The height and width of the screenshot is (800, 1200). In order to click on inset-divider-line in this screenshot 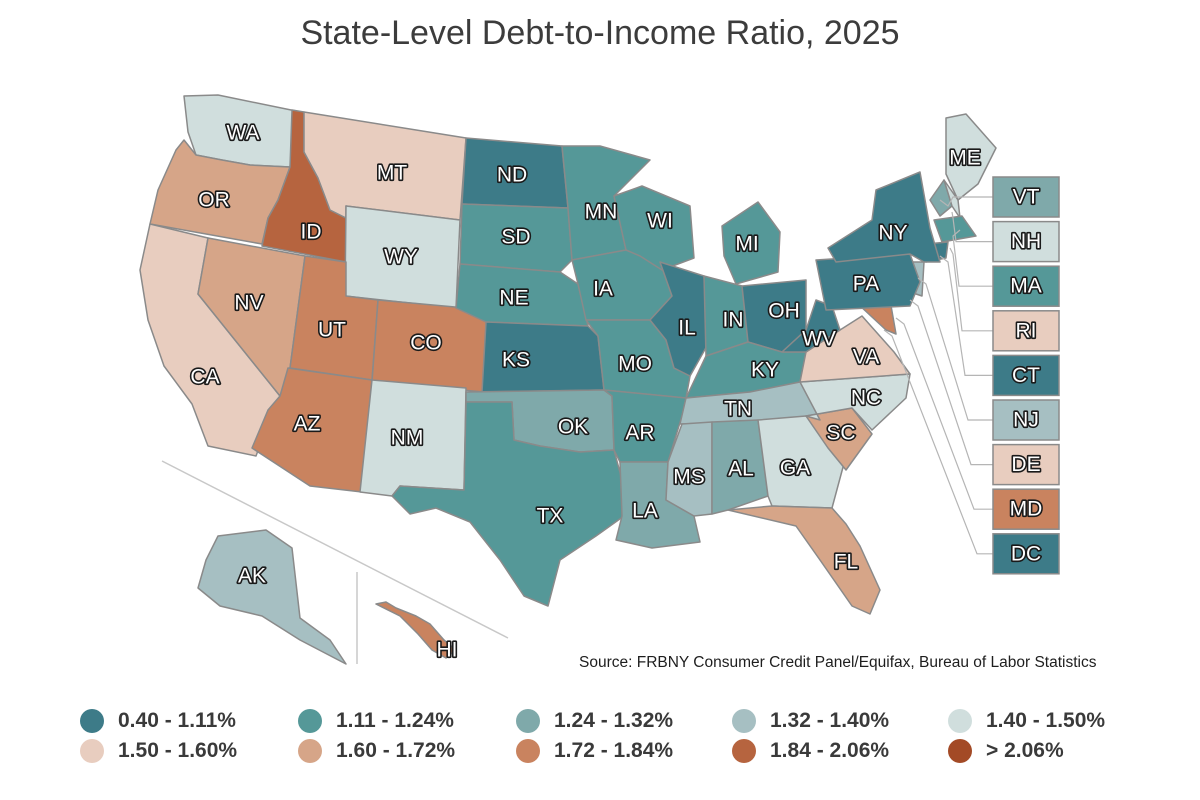, I will do `click(335, 549)`.